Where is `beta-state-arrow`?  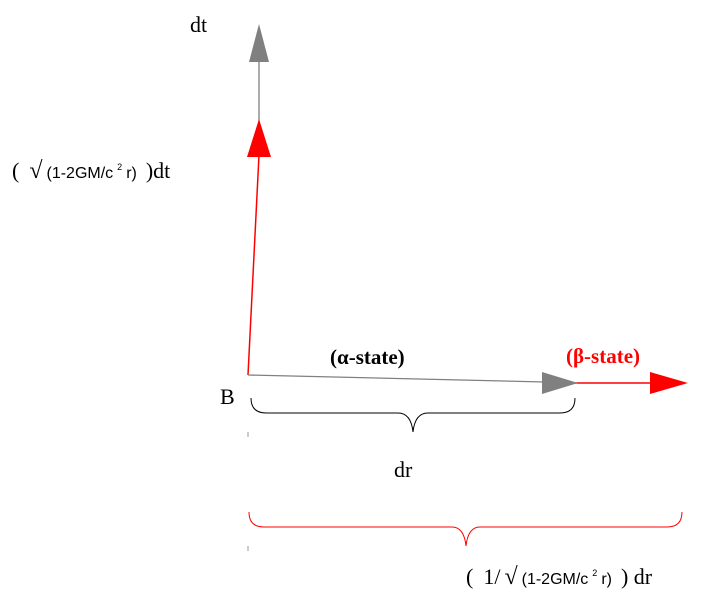
beta-state-arrow is located at coordinates (631, 383).